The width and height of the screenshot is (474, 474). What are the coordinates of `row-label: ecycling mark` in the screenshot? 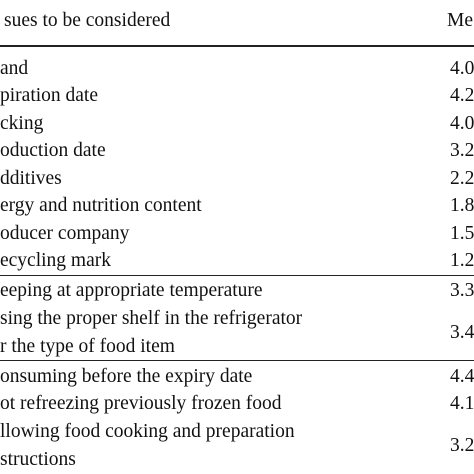 It's located at (55, 260).